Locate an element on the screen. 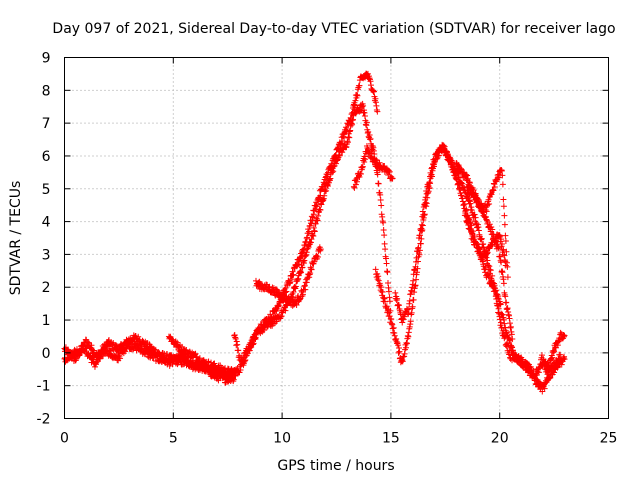  y-tick-label: 1 is located at coordinates (46, 321).